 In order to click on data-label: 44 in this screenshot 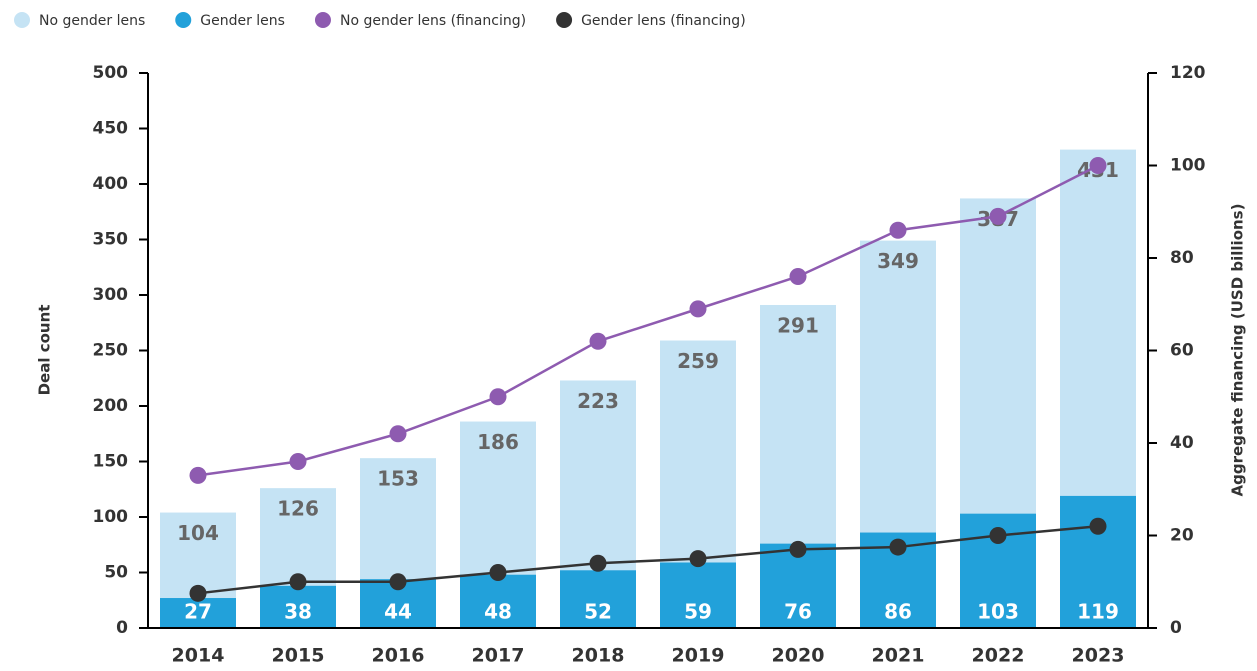, I will do `click(398, 612)`.